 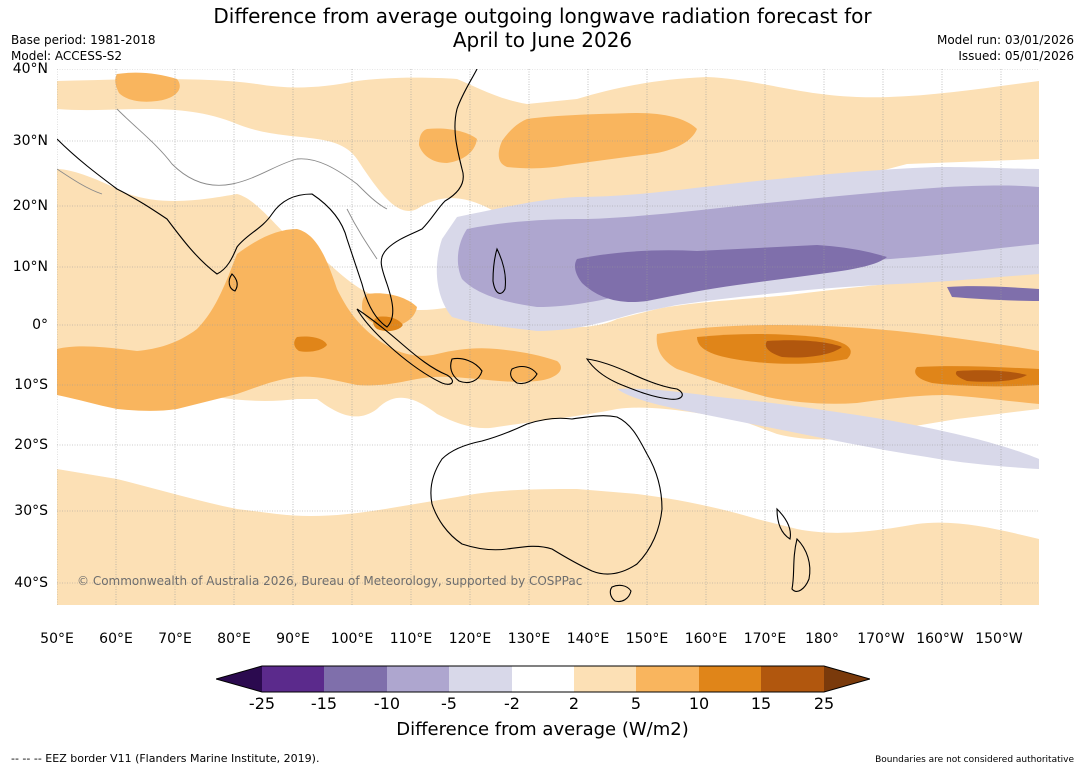 What do you see at coordinates (57, 639) in the screenshot?
I see `lon-label: 50°E` at bounding box center [57, 639].